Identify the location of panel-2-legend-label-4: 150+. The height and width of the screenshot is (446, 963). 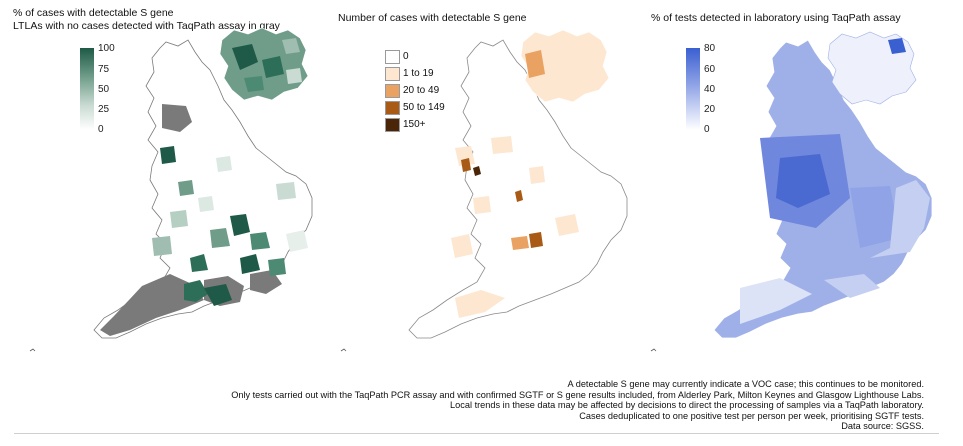
(414, 124).